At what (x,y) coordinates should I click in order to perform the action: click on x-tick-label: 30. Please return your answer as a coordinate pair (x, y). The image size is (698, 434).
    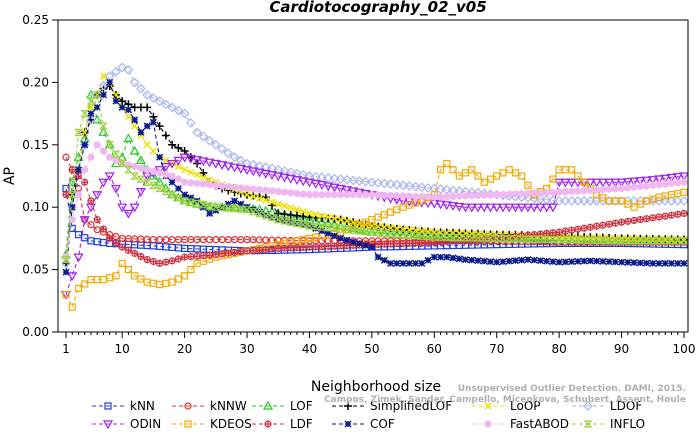
    Looking at the image, I should click on (246, 349).